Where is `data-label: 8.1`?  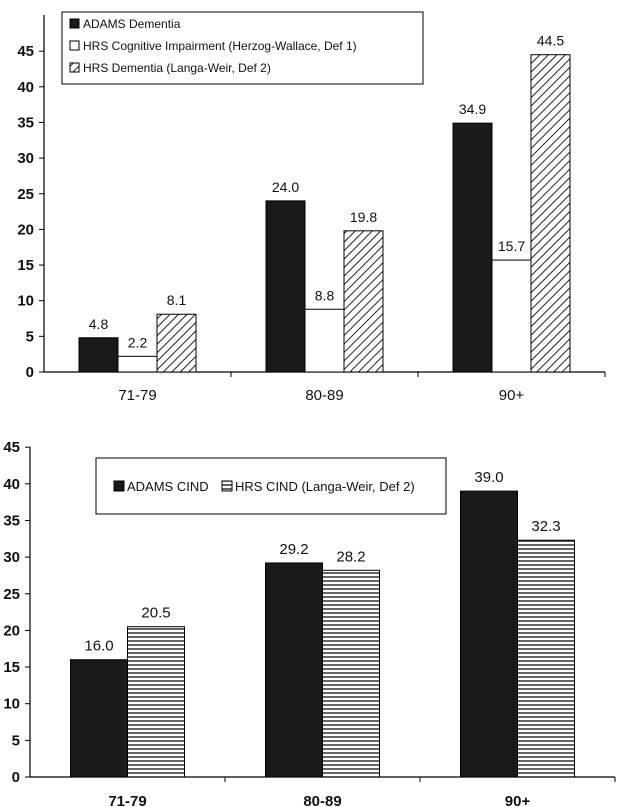
data-label: 8.1 is located at coordinates (177, 300).